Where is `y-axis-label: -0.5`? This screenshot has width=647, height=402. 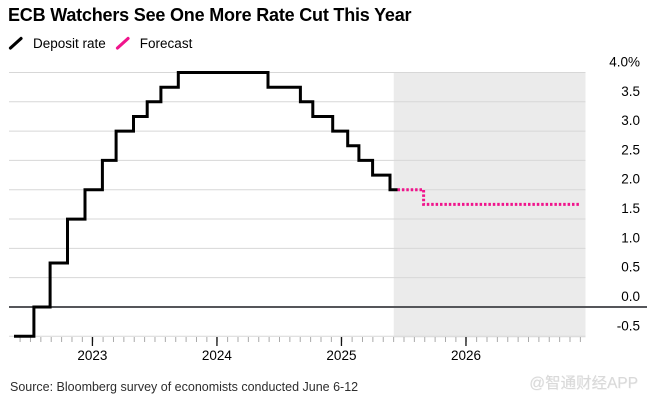 y-axis-label: -0.5 is located at coordinates (628, 325).